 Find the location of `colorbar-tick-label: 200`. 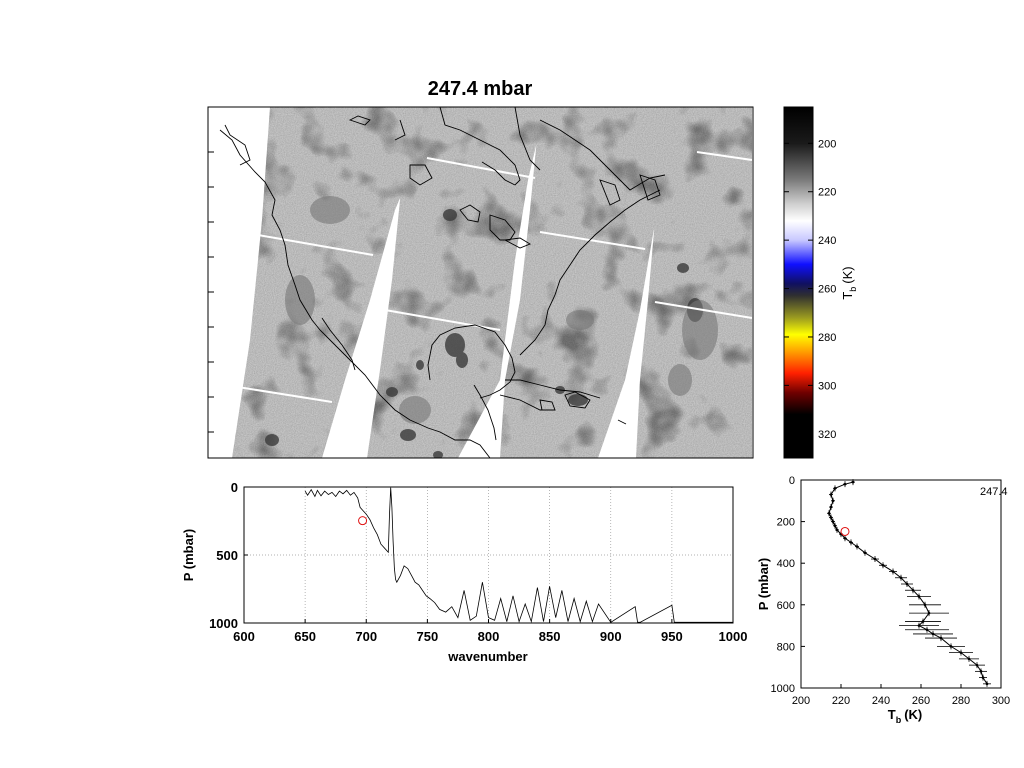

colorbar-tick-label: 200 is located at coordinates (827, 144).